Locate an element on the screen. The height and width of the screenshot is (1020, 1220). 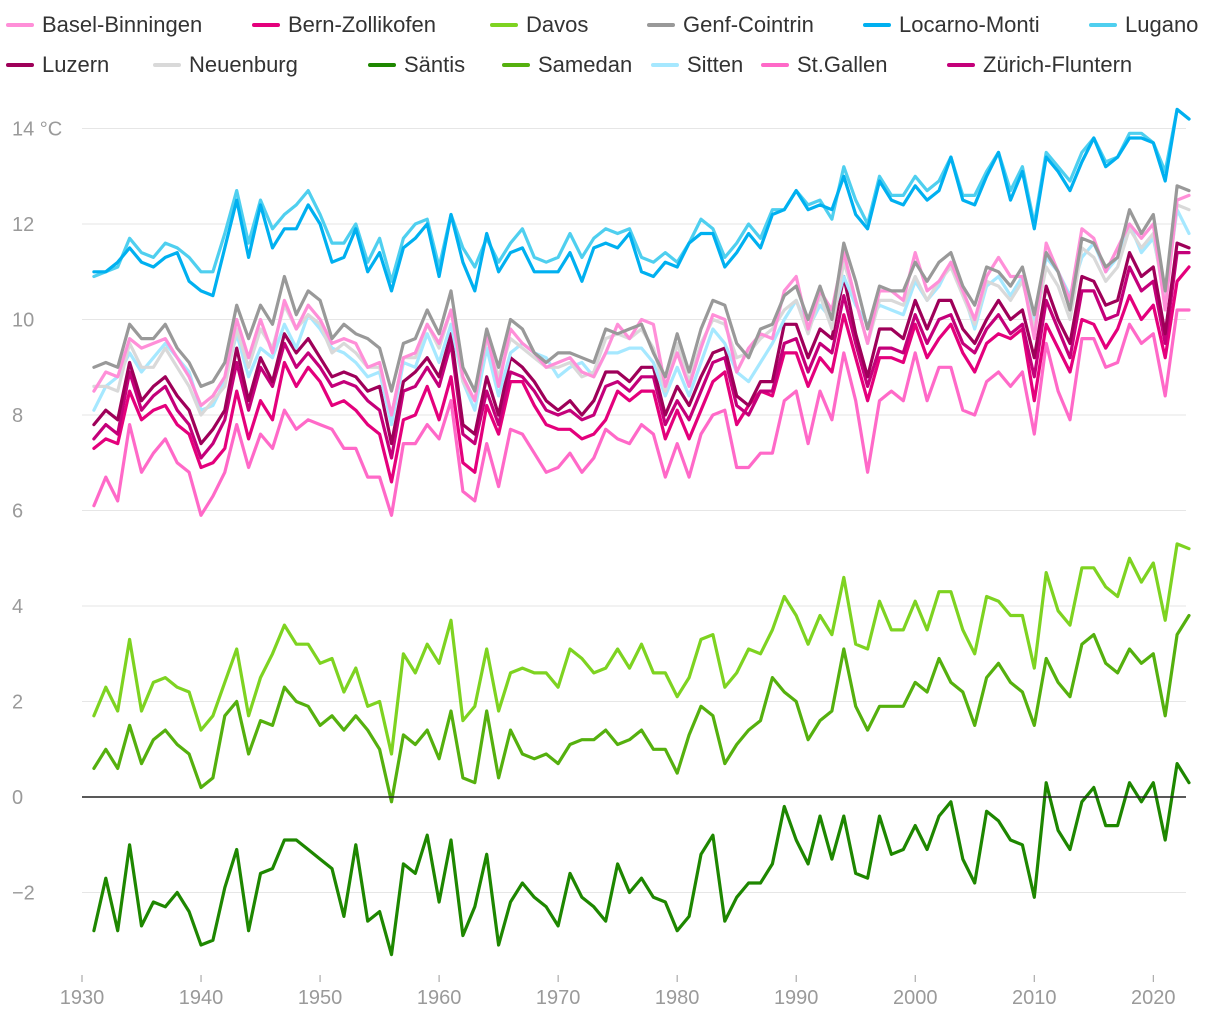
x-tick-label: 1970 is located at coordinates (558, 998).